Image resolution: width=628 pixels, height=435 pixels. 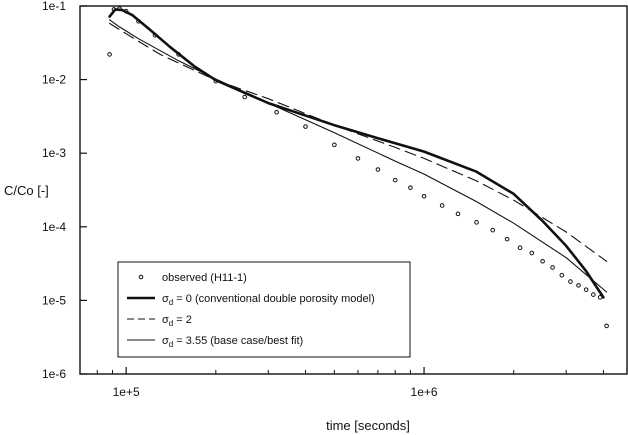 I want to click on y-tick-label: 1e-2, so click(x=54, y=80).